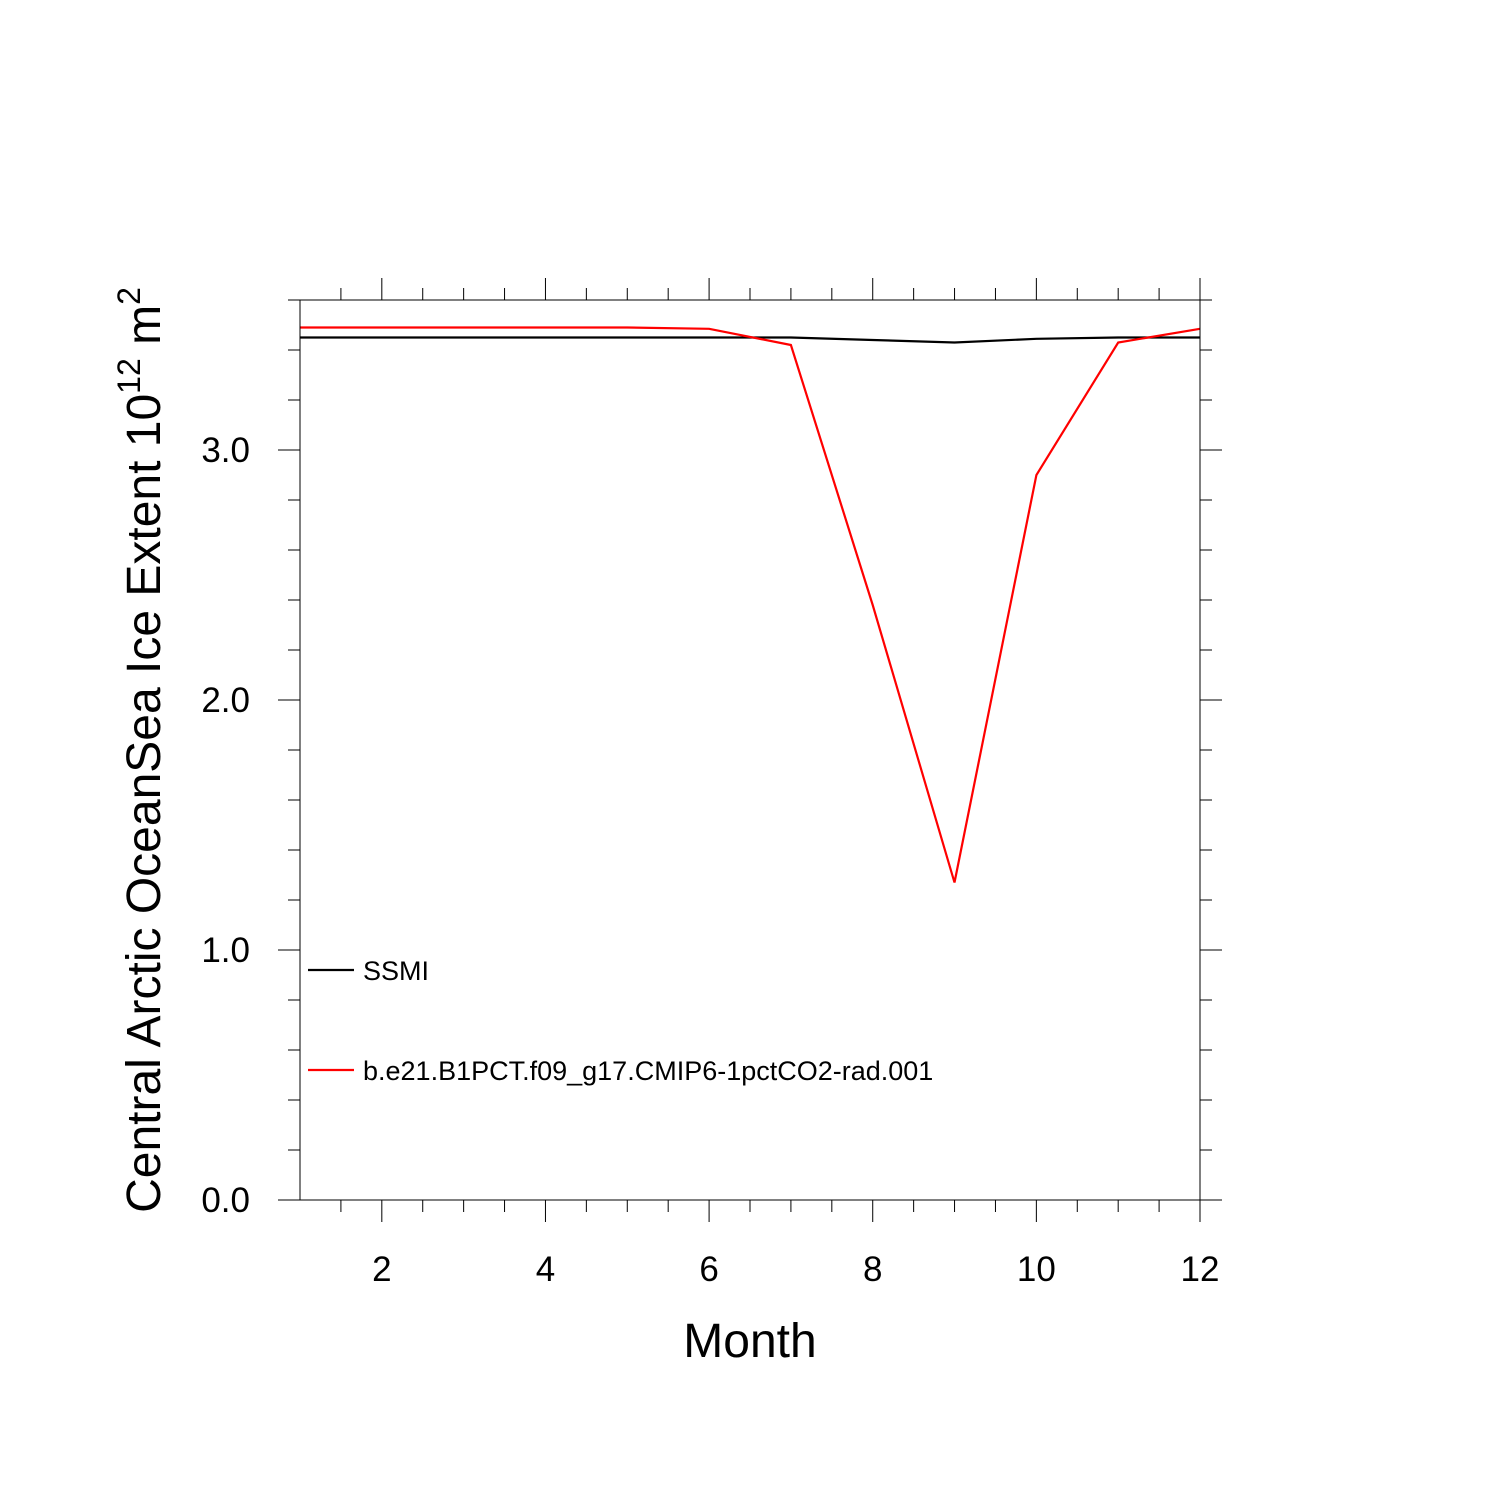 Image resolution: width=1500 pixels, height=1500 pixels. What do you see at coordinates (225, 1200) in the screenshot?
I see `y-tick-label: 0.0` at bounding box center [225, 1200].